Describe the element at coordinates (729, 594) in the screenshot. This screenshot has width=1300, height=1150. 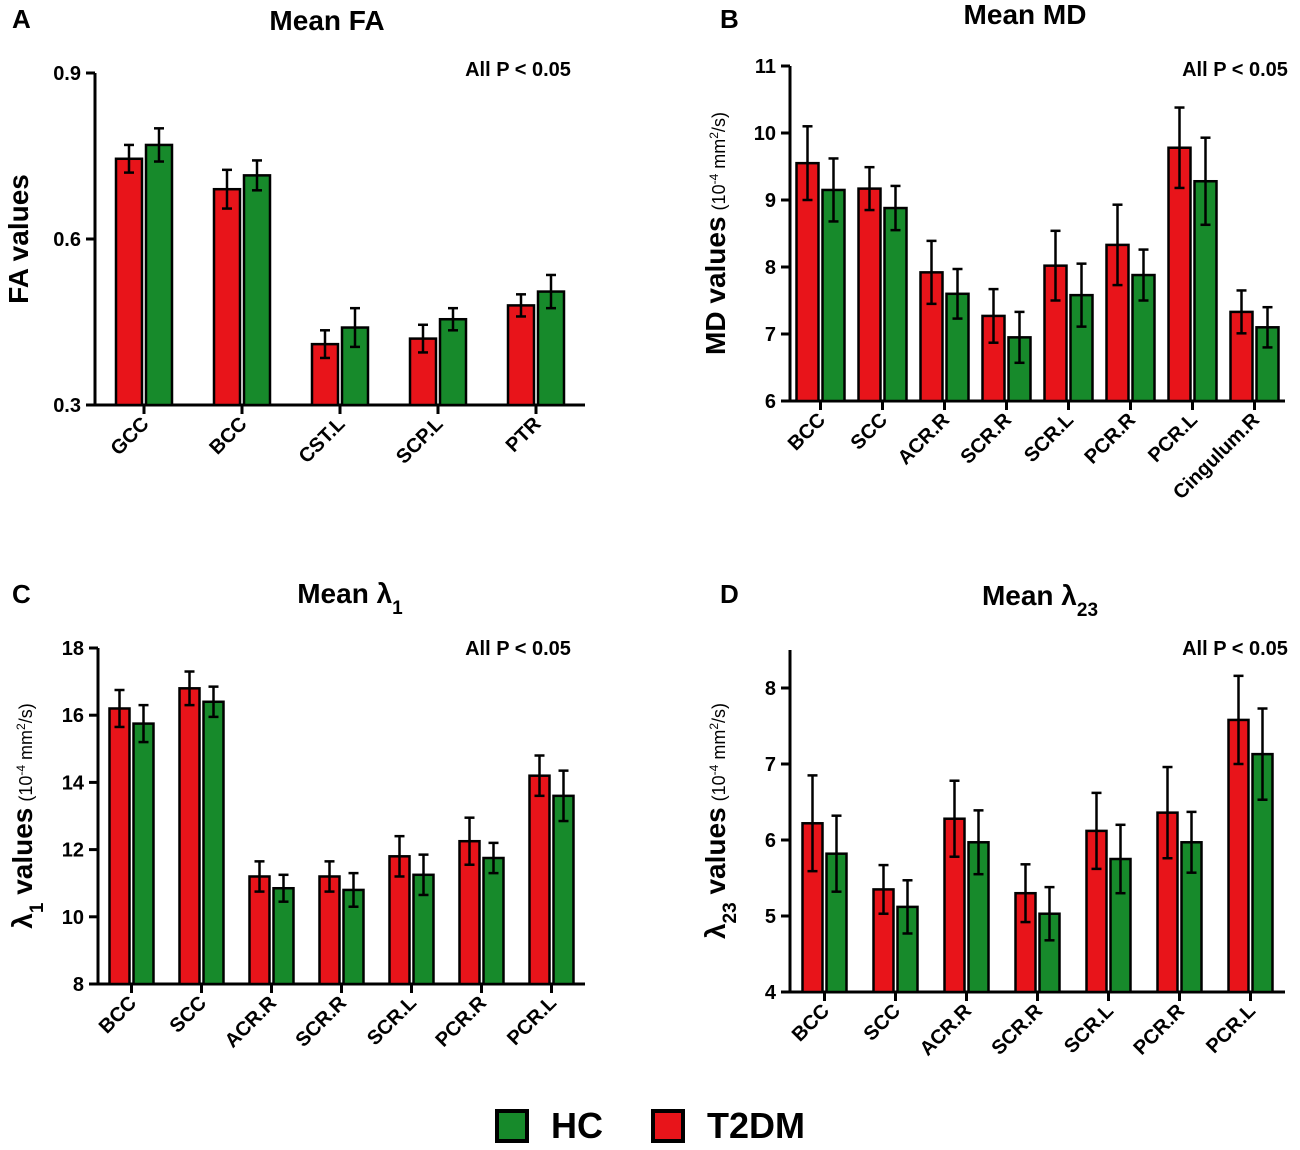
I see `panel-letter-d: D` at that location.